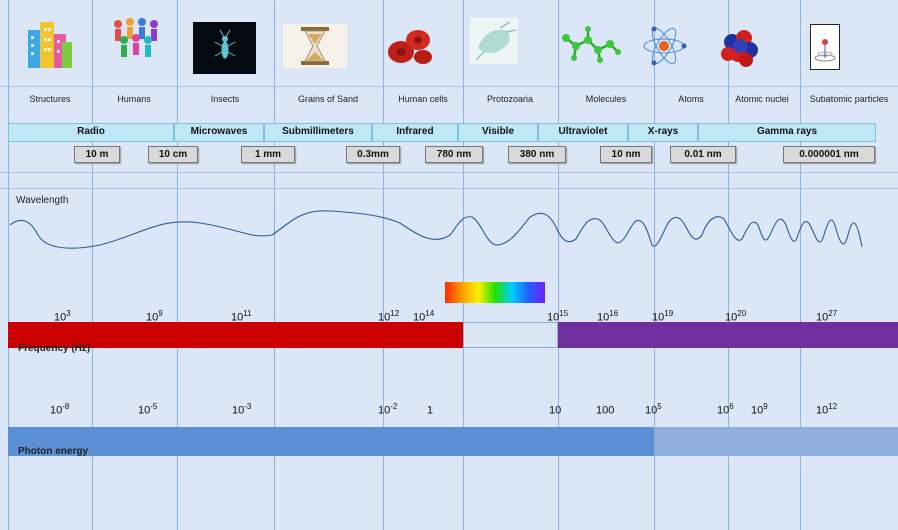 The image size is (898, 530). What do you see at coordinates (154, 316) in the screenshot?
I see `frequency-tick-9: 10⁹` at bounding box center [154, 316].